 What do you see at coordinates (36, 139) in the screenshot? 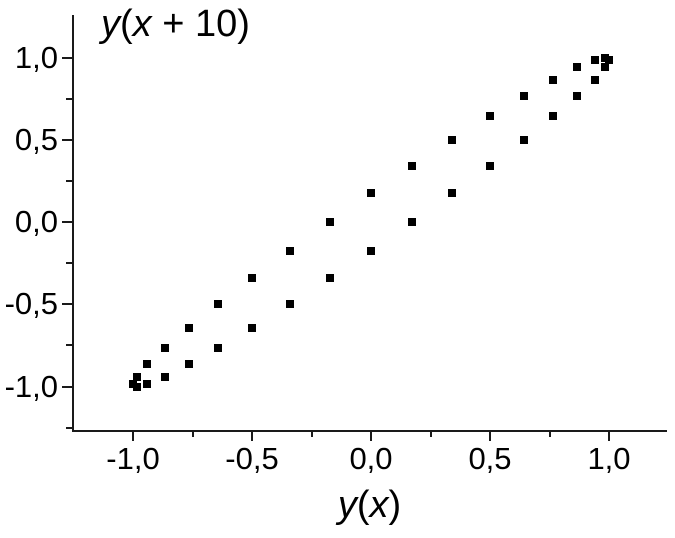
I see `y-tick-label: 0,5` at bounding box center [36, 139].